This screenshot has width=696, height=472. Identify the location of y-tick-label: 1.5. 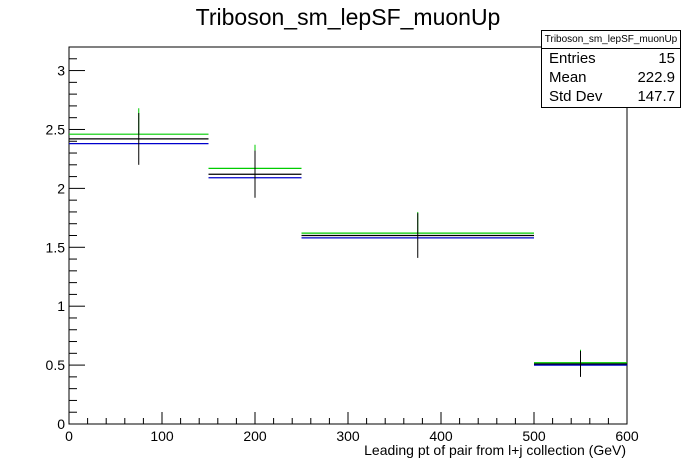
(56, 247).